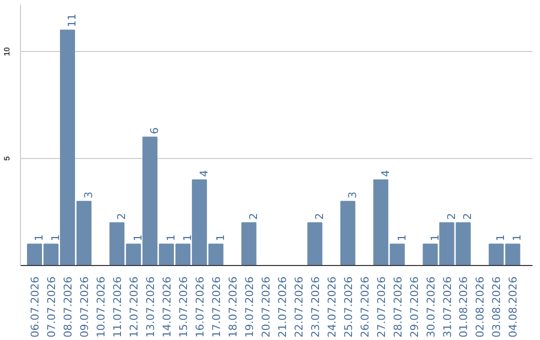 This screenshot has width=540, height=340. I want to click on x-tick-label: 21.07.2026, so click(282, 307).